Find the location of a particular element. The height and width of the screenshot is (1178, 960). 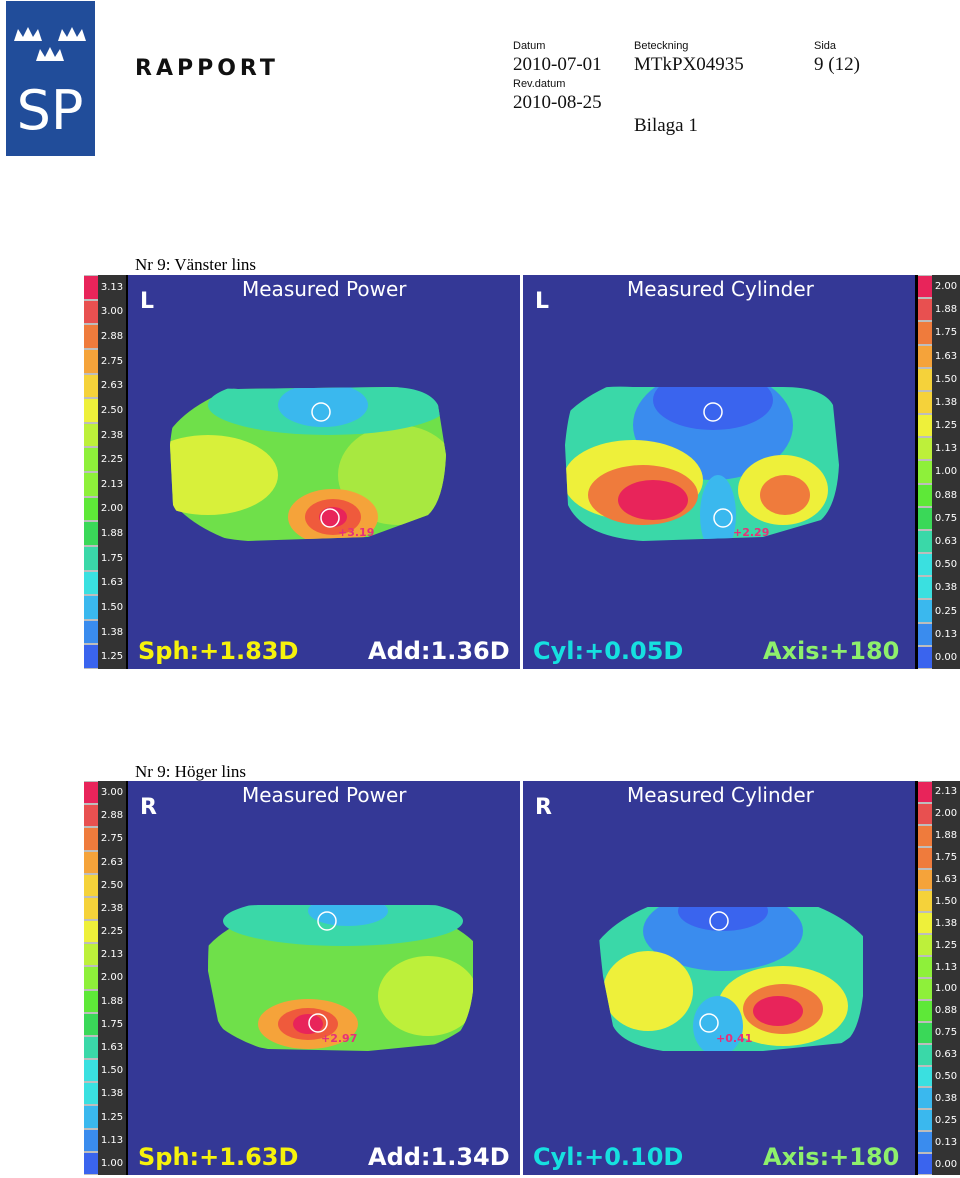

map-title: Measured Power is located at coordinates (324, 795).